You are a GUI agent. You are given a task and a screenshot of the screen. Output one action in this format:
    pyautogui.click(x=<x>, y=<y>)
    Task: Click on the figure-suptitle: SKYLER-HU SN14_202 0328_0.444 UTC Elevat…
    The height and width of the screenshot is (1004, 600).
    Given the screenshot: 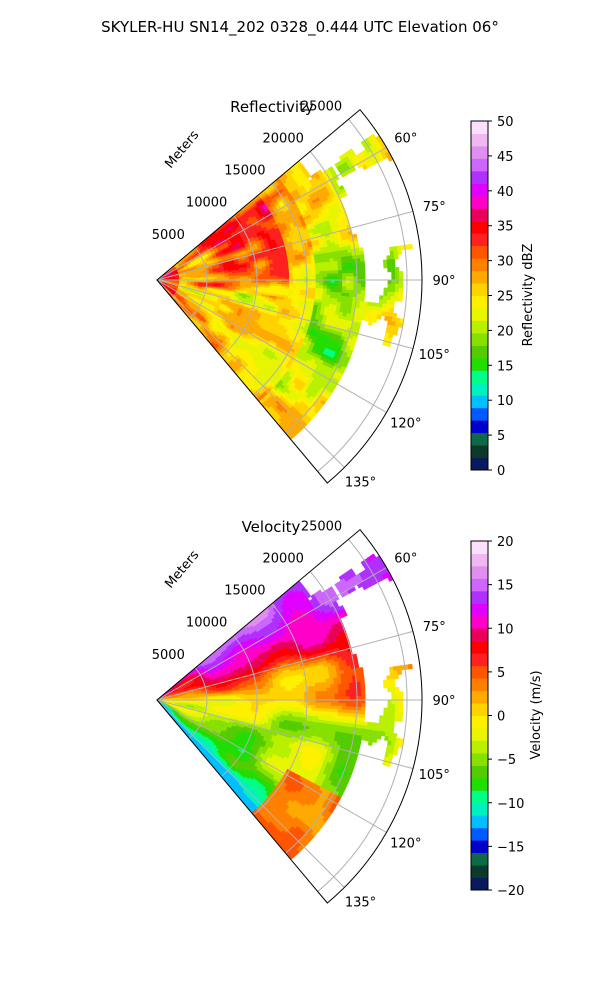 What is the action you would take?
    pyautogui.click(x=300, y=27)
    